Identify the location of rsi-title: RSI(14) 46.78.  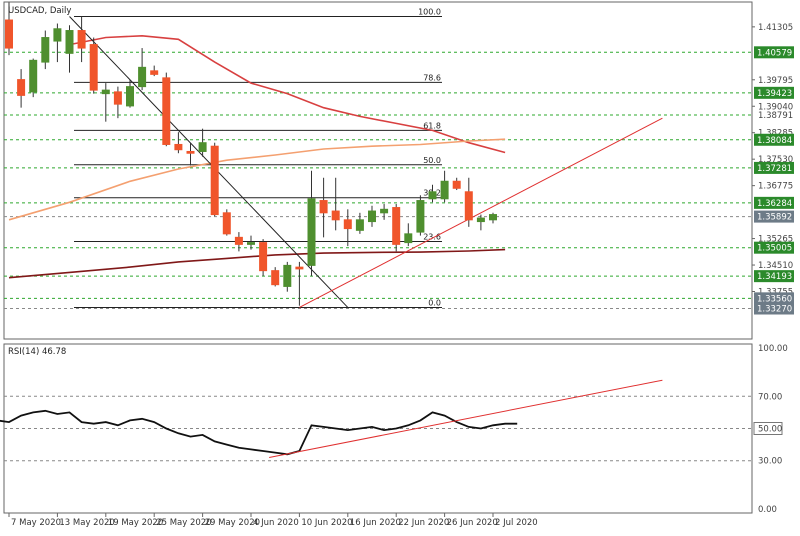
(37, 352).